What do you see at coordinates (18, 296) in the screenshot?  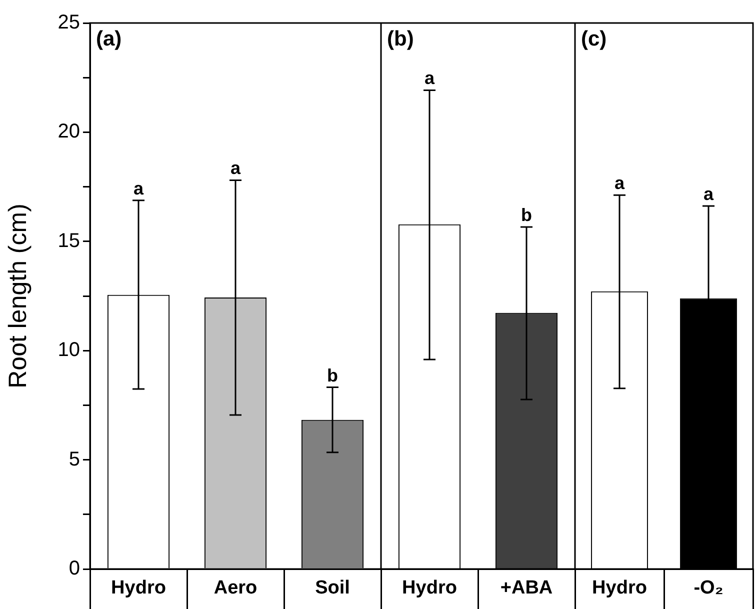 I see `y-axis-title: Root length (cm)` at bounding box center [18, 296].